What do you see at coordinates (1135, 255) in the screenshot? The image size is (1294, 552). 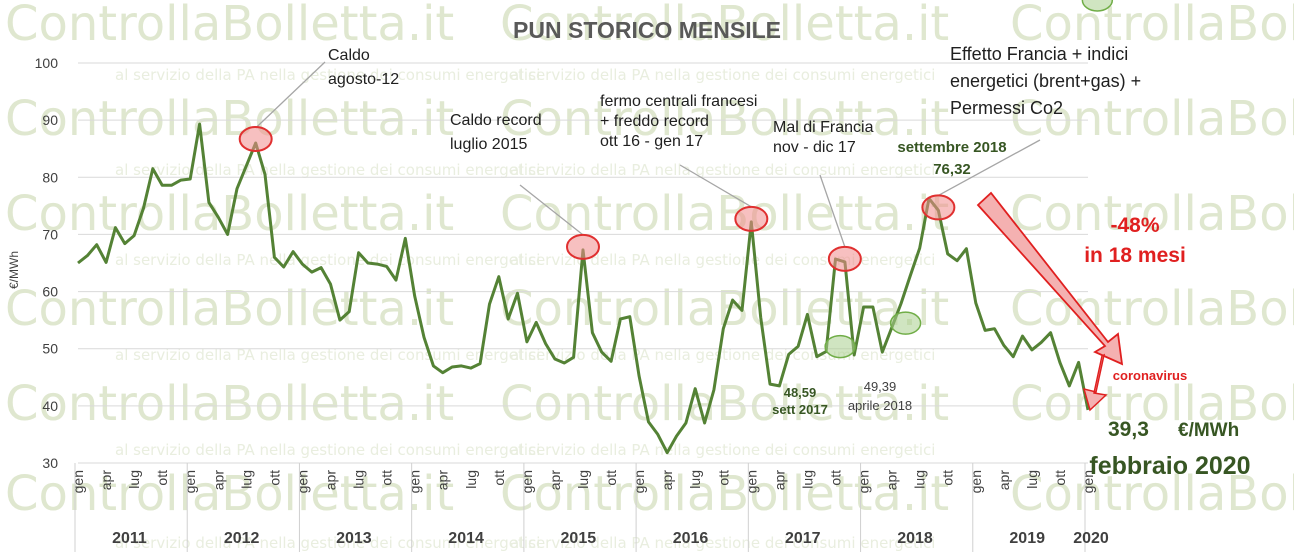 I see `annotation-drop-period: in 18 mesi` at bounding box center [1135, 255].